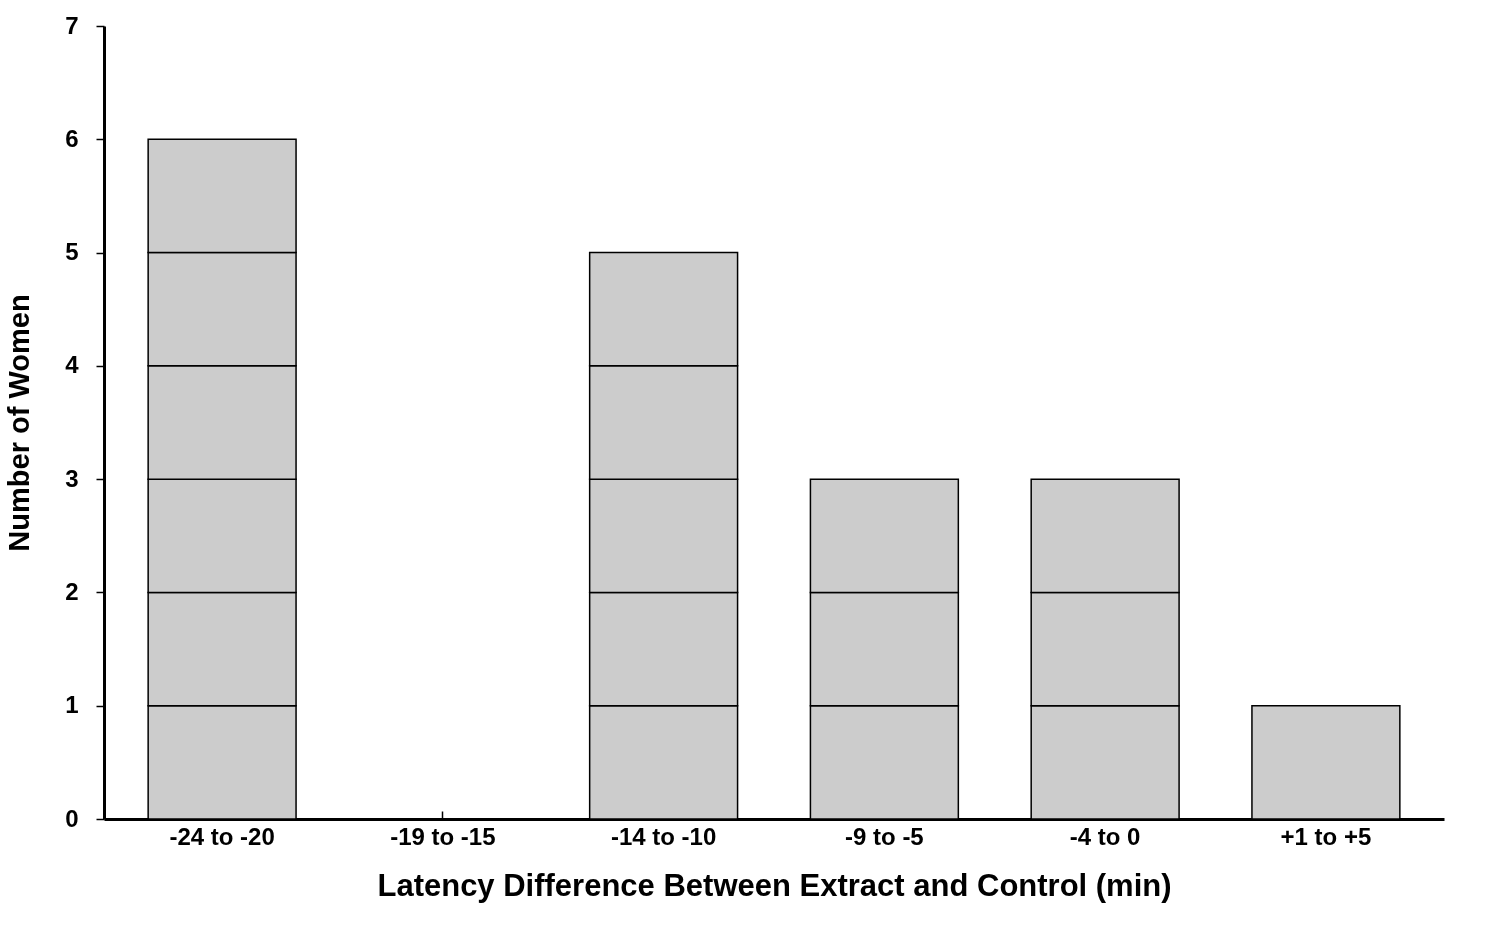 The image size is (1497, 938). What do you see at coordinates (884, 836) in the screenshot?
I see `x-tick-label: -9 to -5` at bounding box center [884, 836].